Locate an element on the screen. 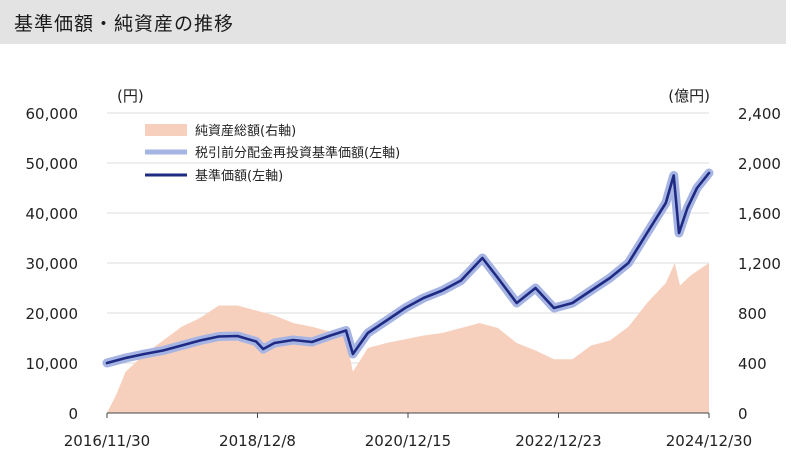 The image size is (791, 459). legend: 純資産総額(右軸) 税引前分配金再投資基準価額(左軸) 基準価額(左軸) is located at coordinates (272, 153).